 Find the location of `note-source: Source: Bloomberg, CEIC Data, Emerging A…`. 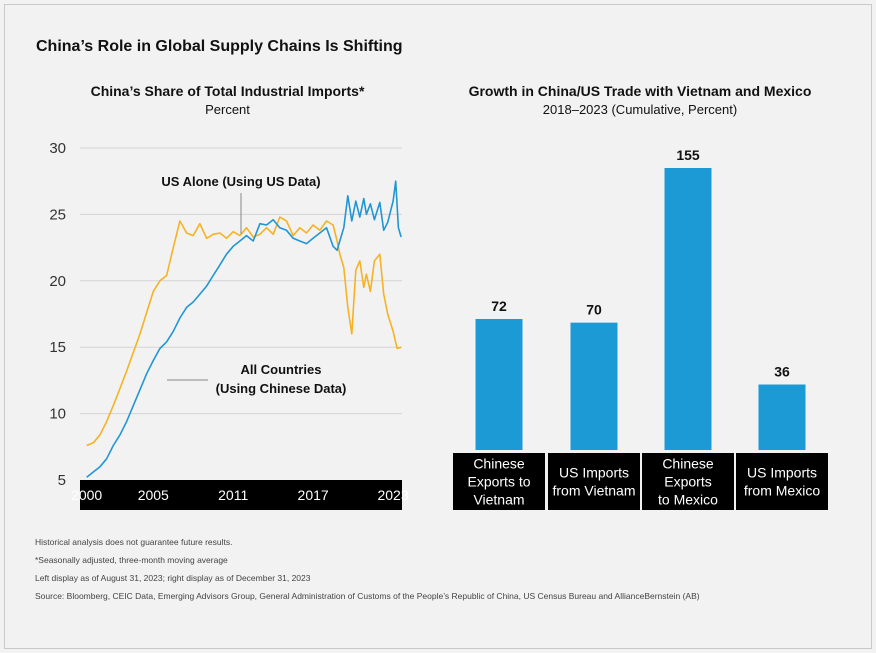

note-source: Source: Bloomberg, CEIC Data, Emerging A… is located at coordinates (367, 596).